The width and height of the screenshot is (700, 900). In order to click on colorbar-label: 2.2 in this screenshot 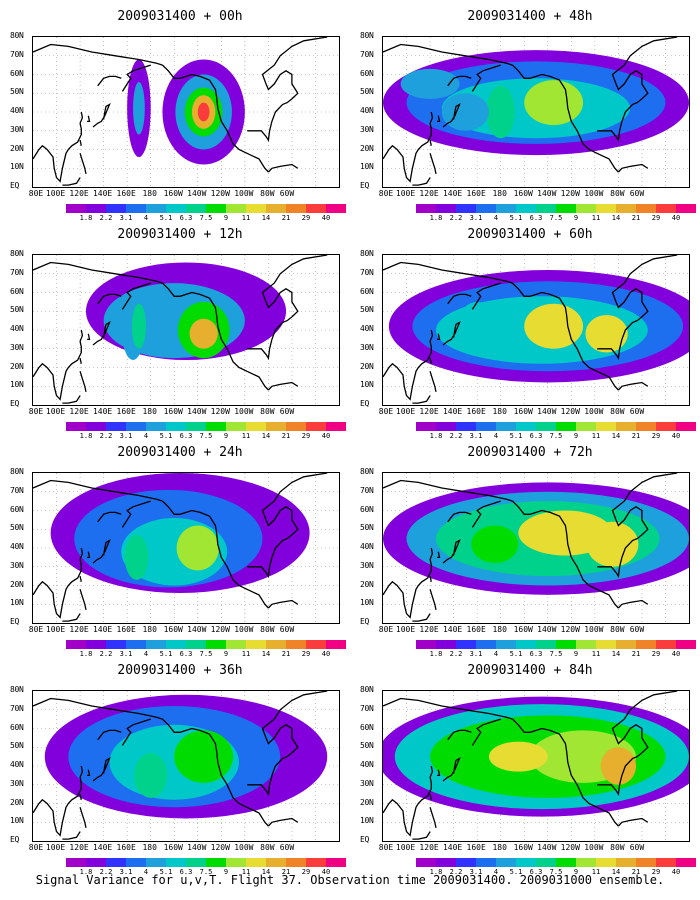, I will do `click(106, 654)`.